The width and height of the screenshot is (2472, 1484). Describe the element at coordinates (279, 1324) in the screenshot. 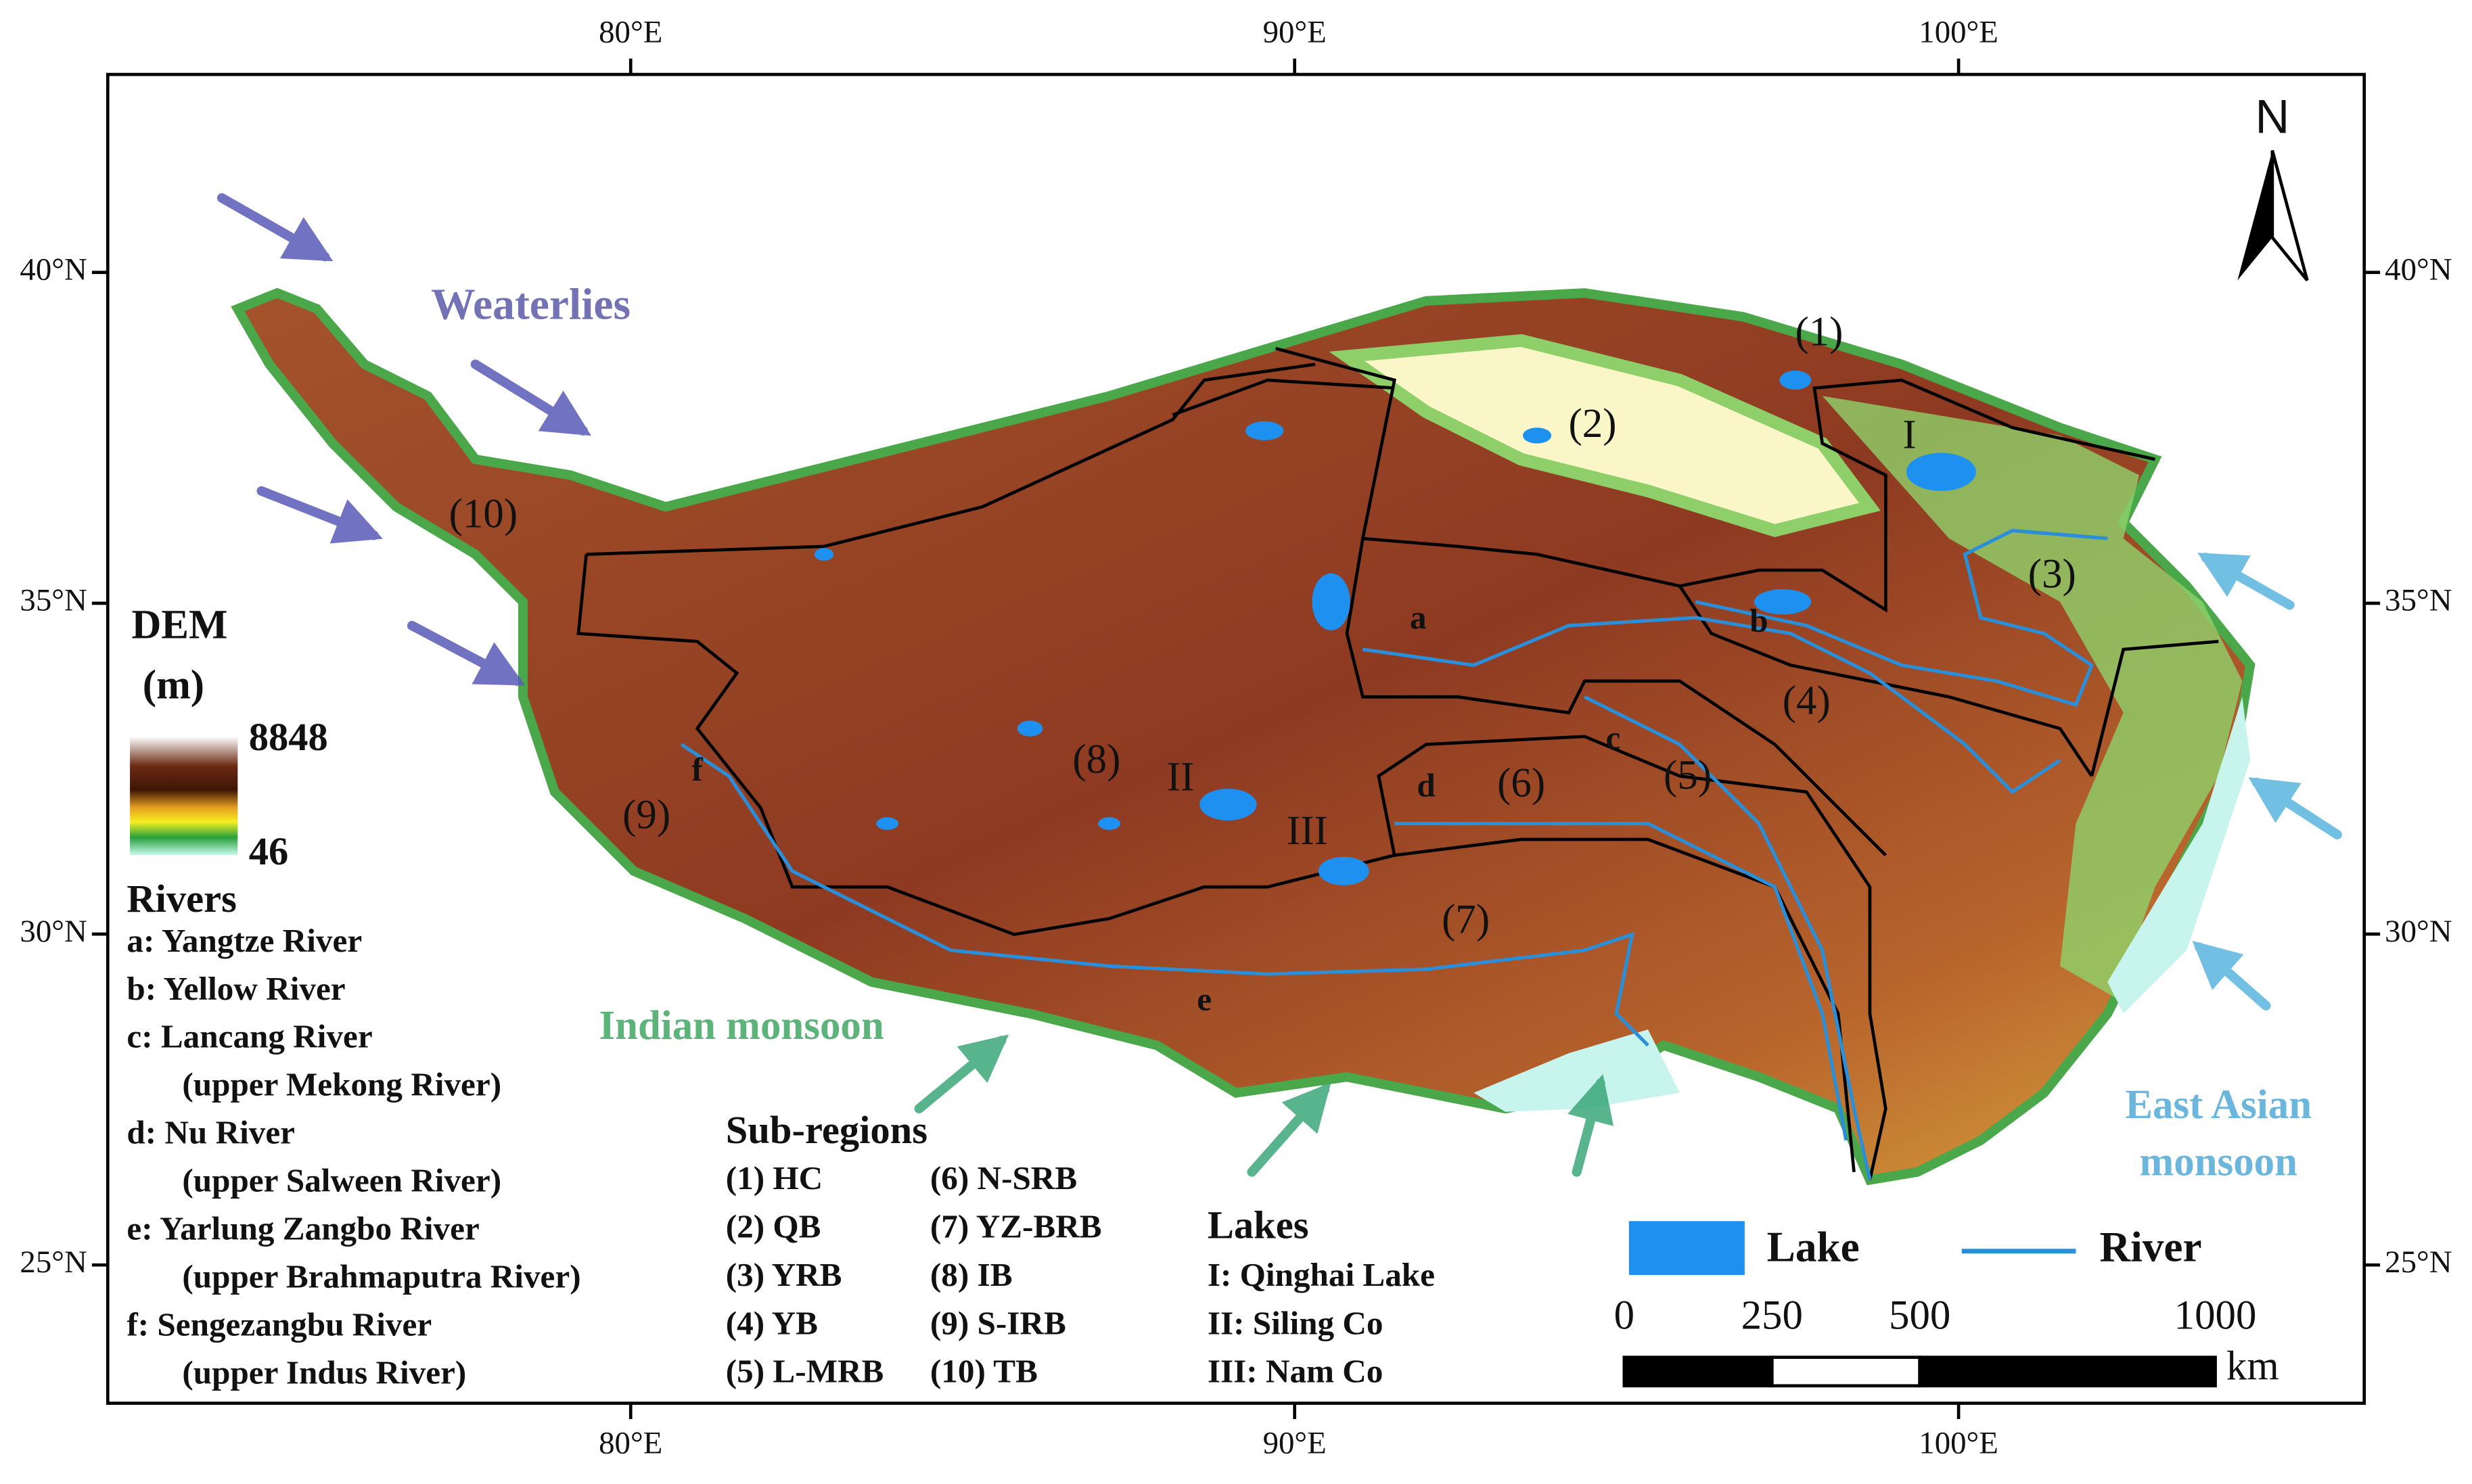

I see `river-item: f: Sengezangbu River` at that location.